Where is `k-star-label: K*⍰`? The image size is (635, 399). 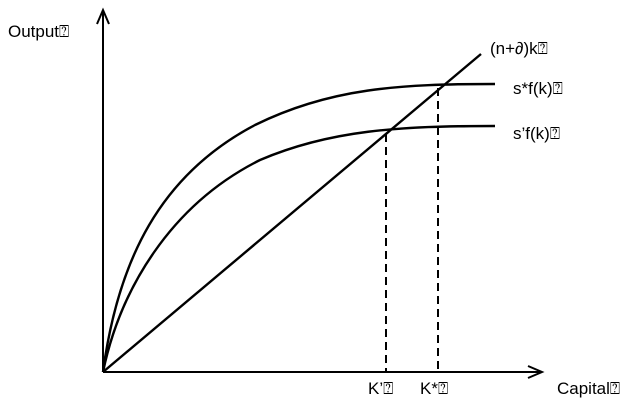 k-star-label: K*⍰ is located at coordinates (434, 388).